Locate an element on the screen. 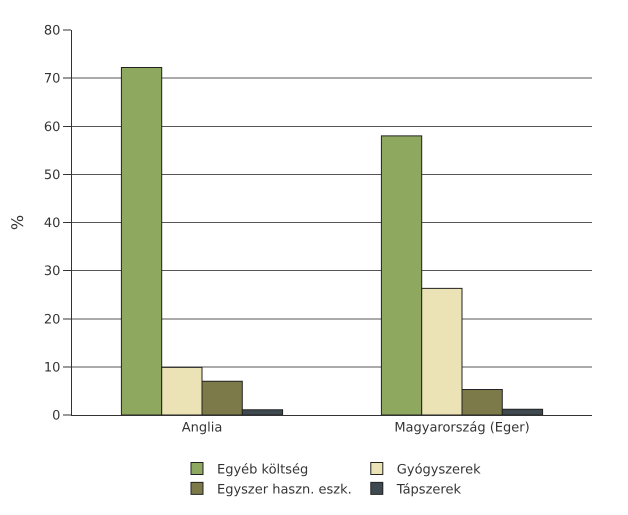  y-tick-label: 60 is located at coordinates (52, 127).